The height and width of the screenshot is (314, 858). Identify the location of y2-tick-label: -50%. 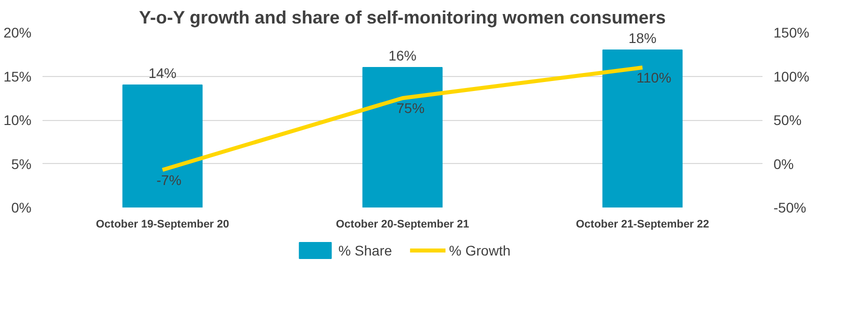
(790, 208).